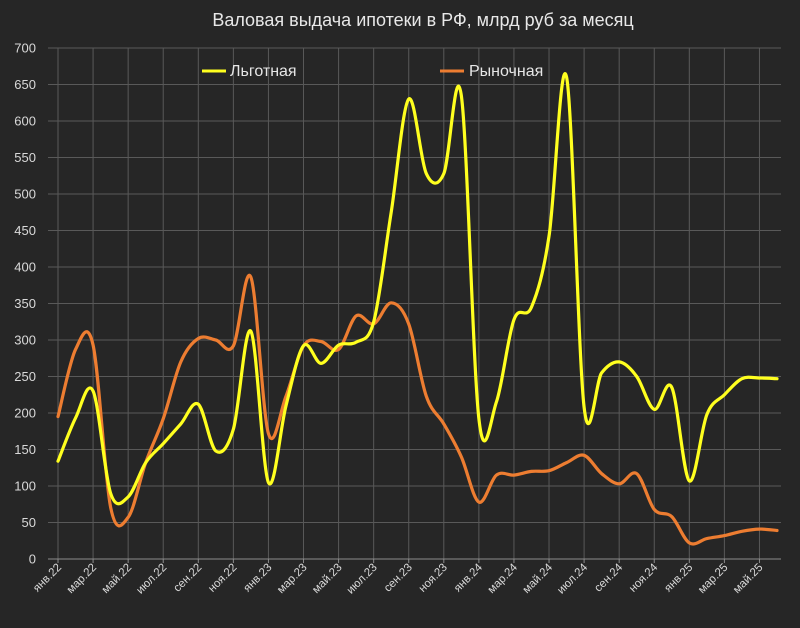 The width and height of the screenshot is (800, 628). What do you see at coordinates (29, 522) in the screenshot?
I see `y-tick-label: 50` at bounding box center [29, 522].